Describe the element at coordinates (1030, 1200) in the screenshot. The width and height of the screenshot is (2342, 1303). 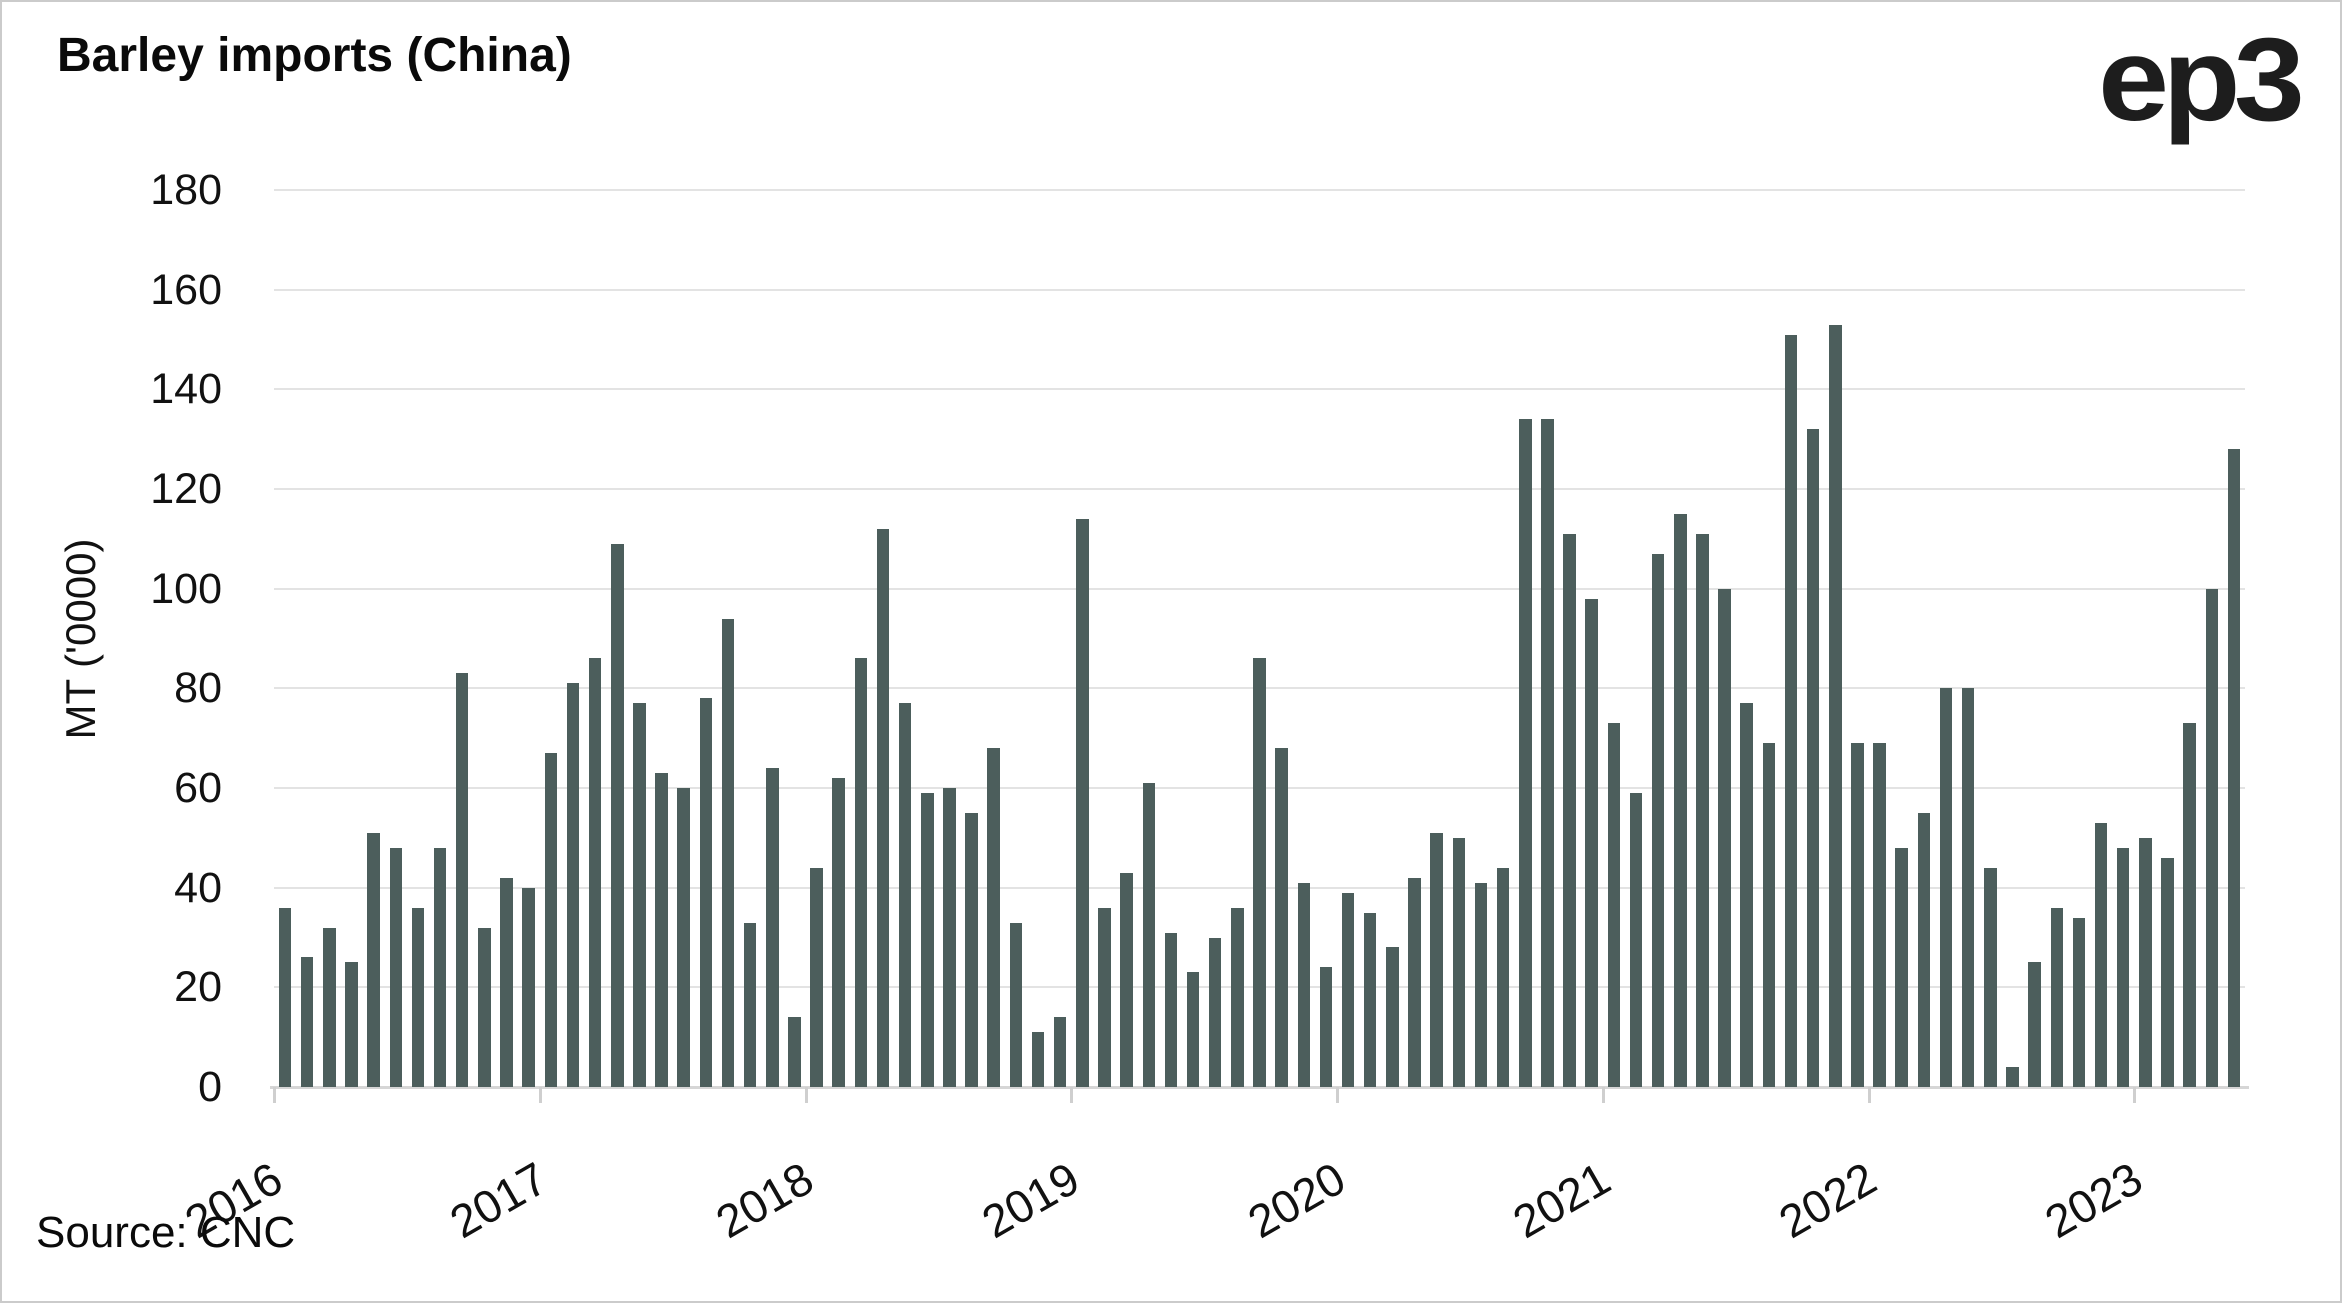
I see `x-tick-label-2019: 2019` at that location.